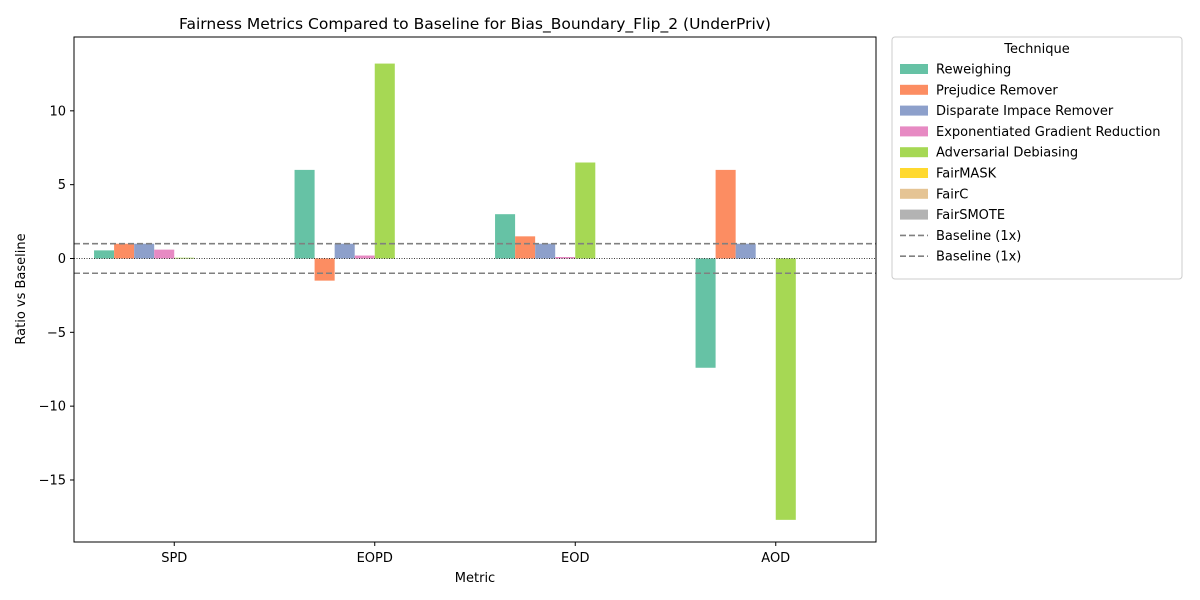 The width and height of the screenshot is (1200, 600). Describe the element at coordinates (966, 174) in the screenshot. I see `legend-label: FairMASK` at that location.